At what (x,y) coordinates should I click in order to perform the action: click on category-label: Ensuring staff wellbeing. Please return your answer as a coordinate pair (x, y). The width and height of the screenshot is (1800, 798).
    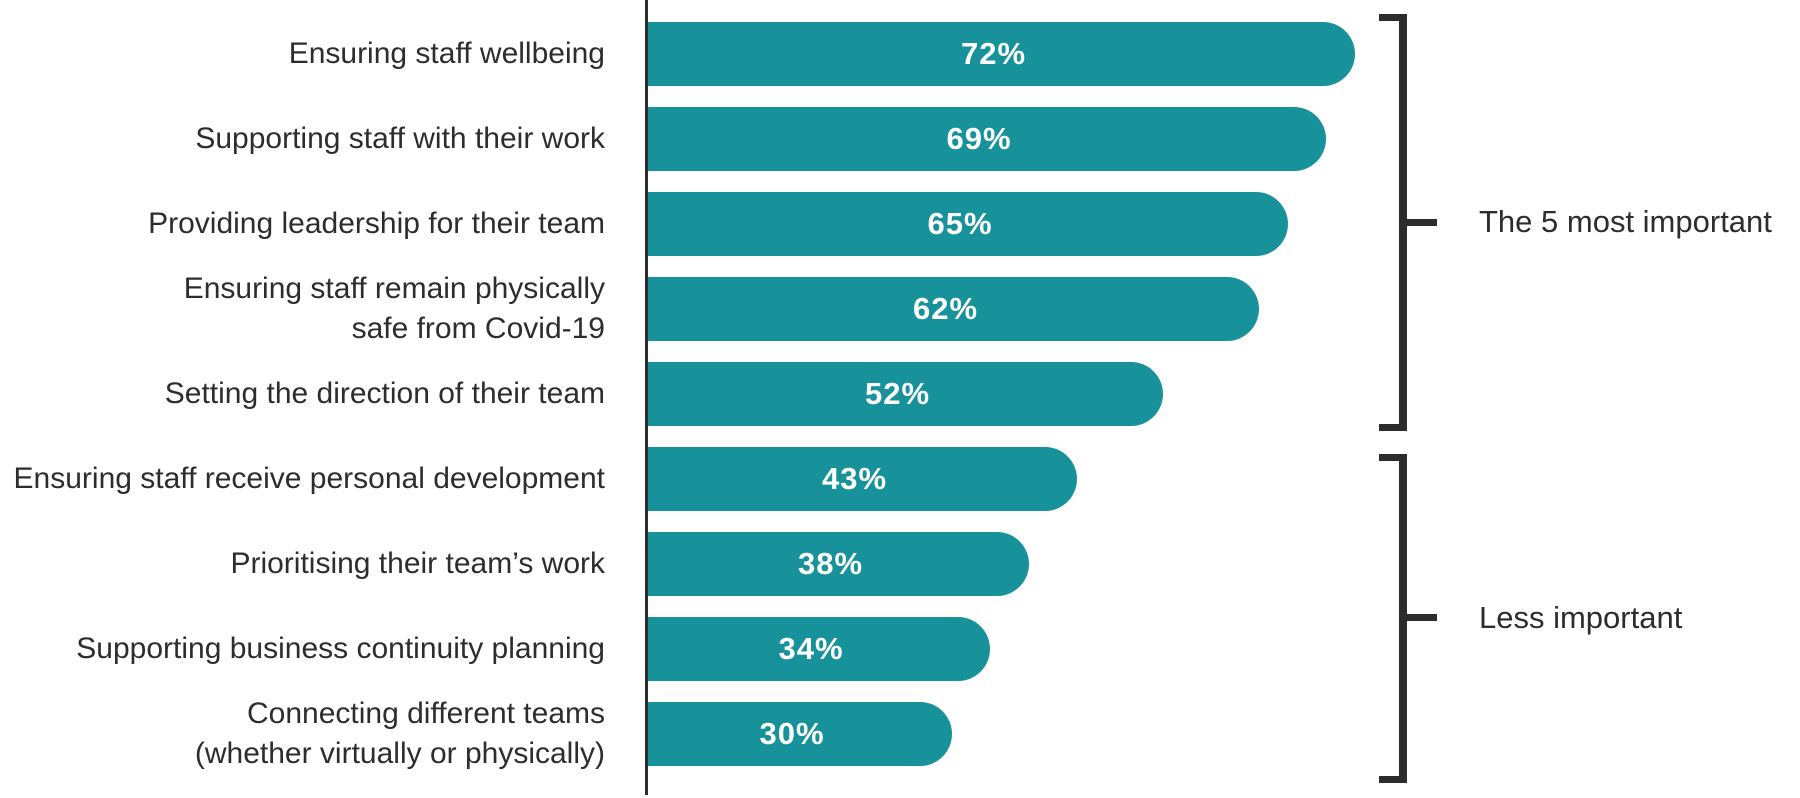
    Looking at the image, I should click on (446, 53).